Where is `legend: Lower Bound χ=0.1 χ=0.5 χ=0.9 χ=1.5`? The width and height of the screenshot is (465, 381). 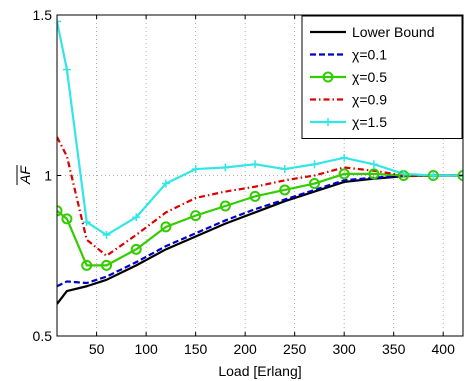
legend: Lower Bound χ=0.1 χ=0.5 χ=0.9 χ=1.5 is located at coordinates (382, 77).